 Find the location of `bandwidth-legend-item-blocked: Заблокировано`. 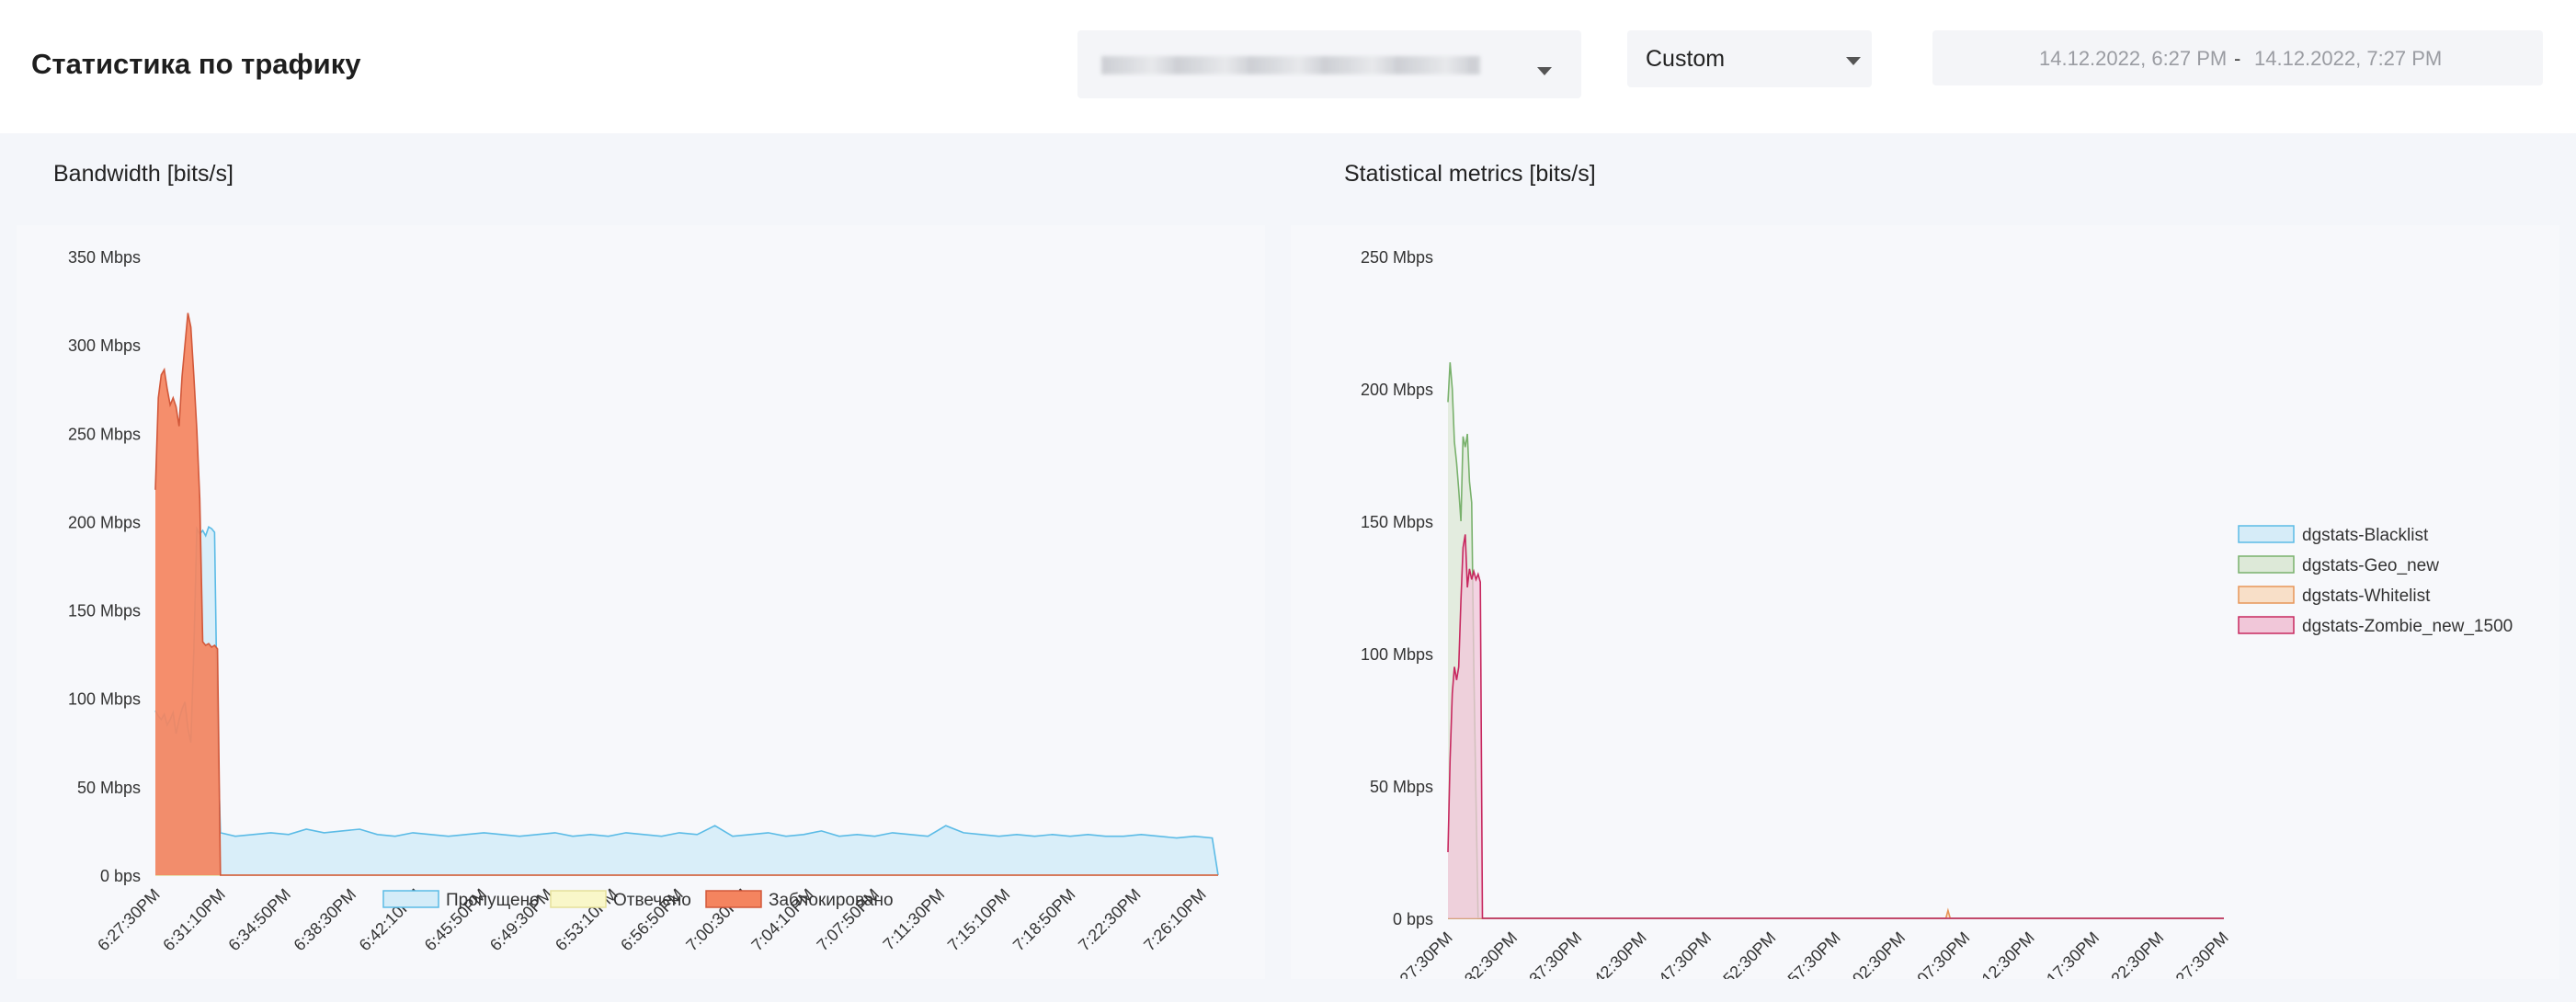

bandwidth-legend-item-blocked: Заблокировано is located at coordinates (799, 900).